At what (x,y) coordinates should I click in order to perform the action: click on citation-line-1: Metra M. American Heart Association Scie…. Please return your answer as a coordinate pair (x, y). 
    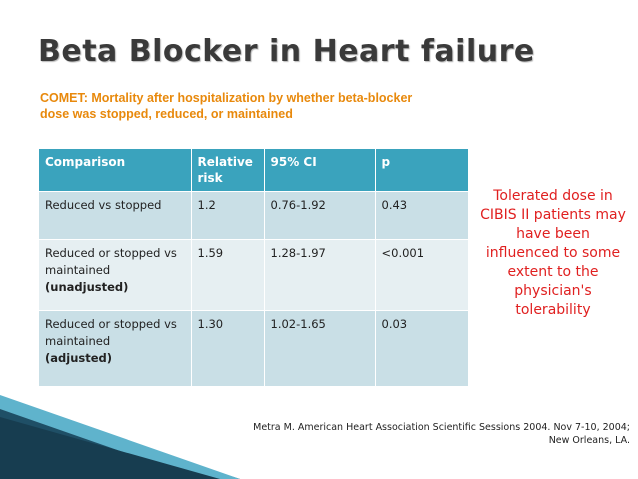
    Looking at the image, I should click on (441, 427).